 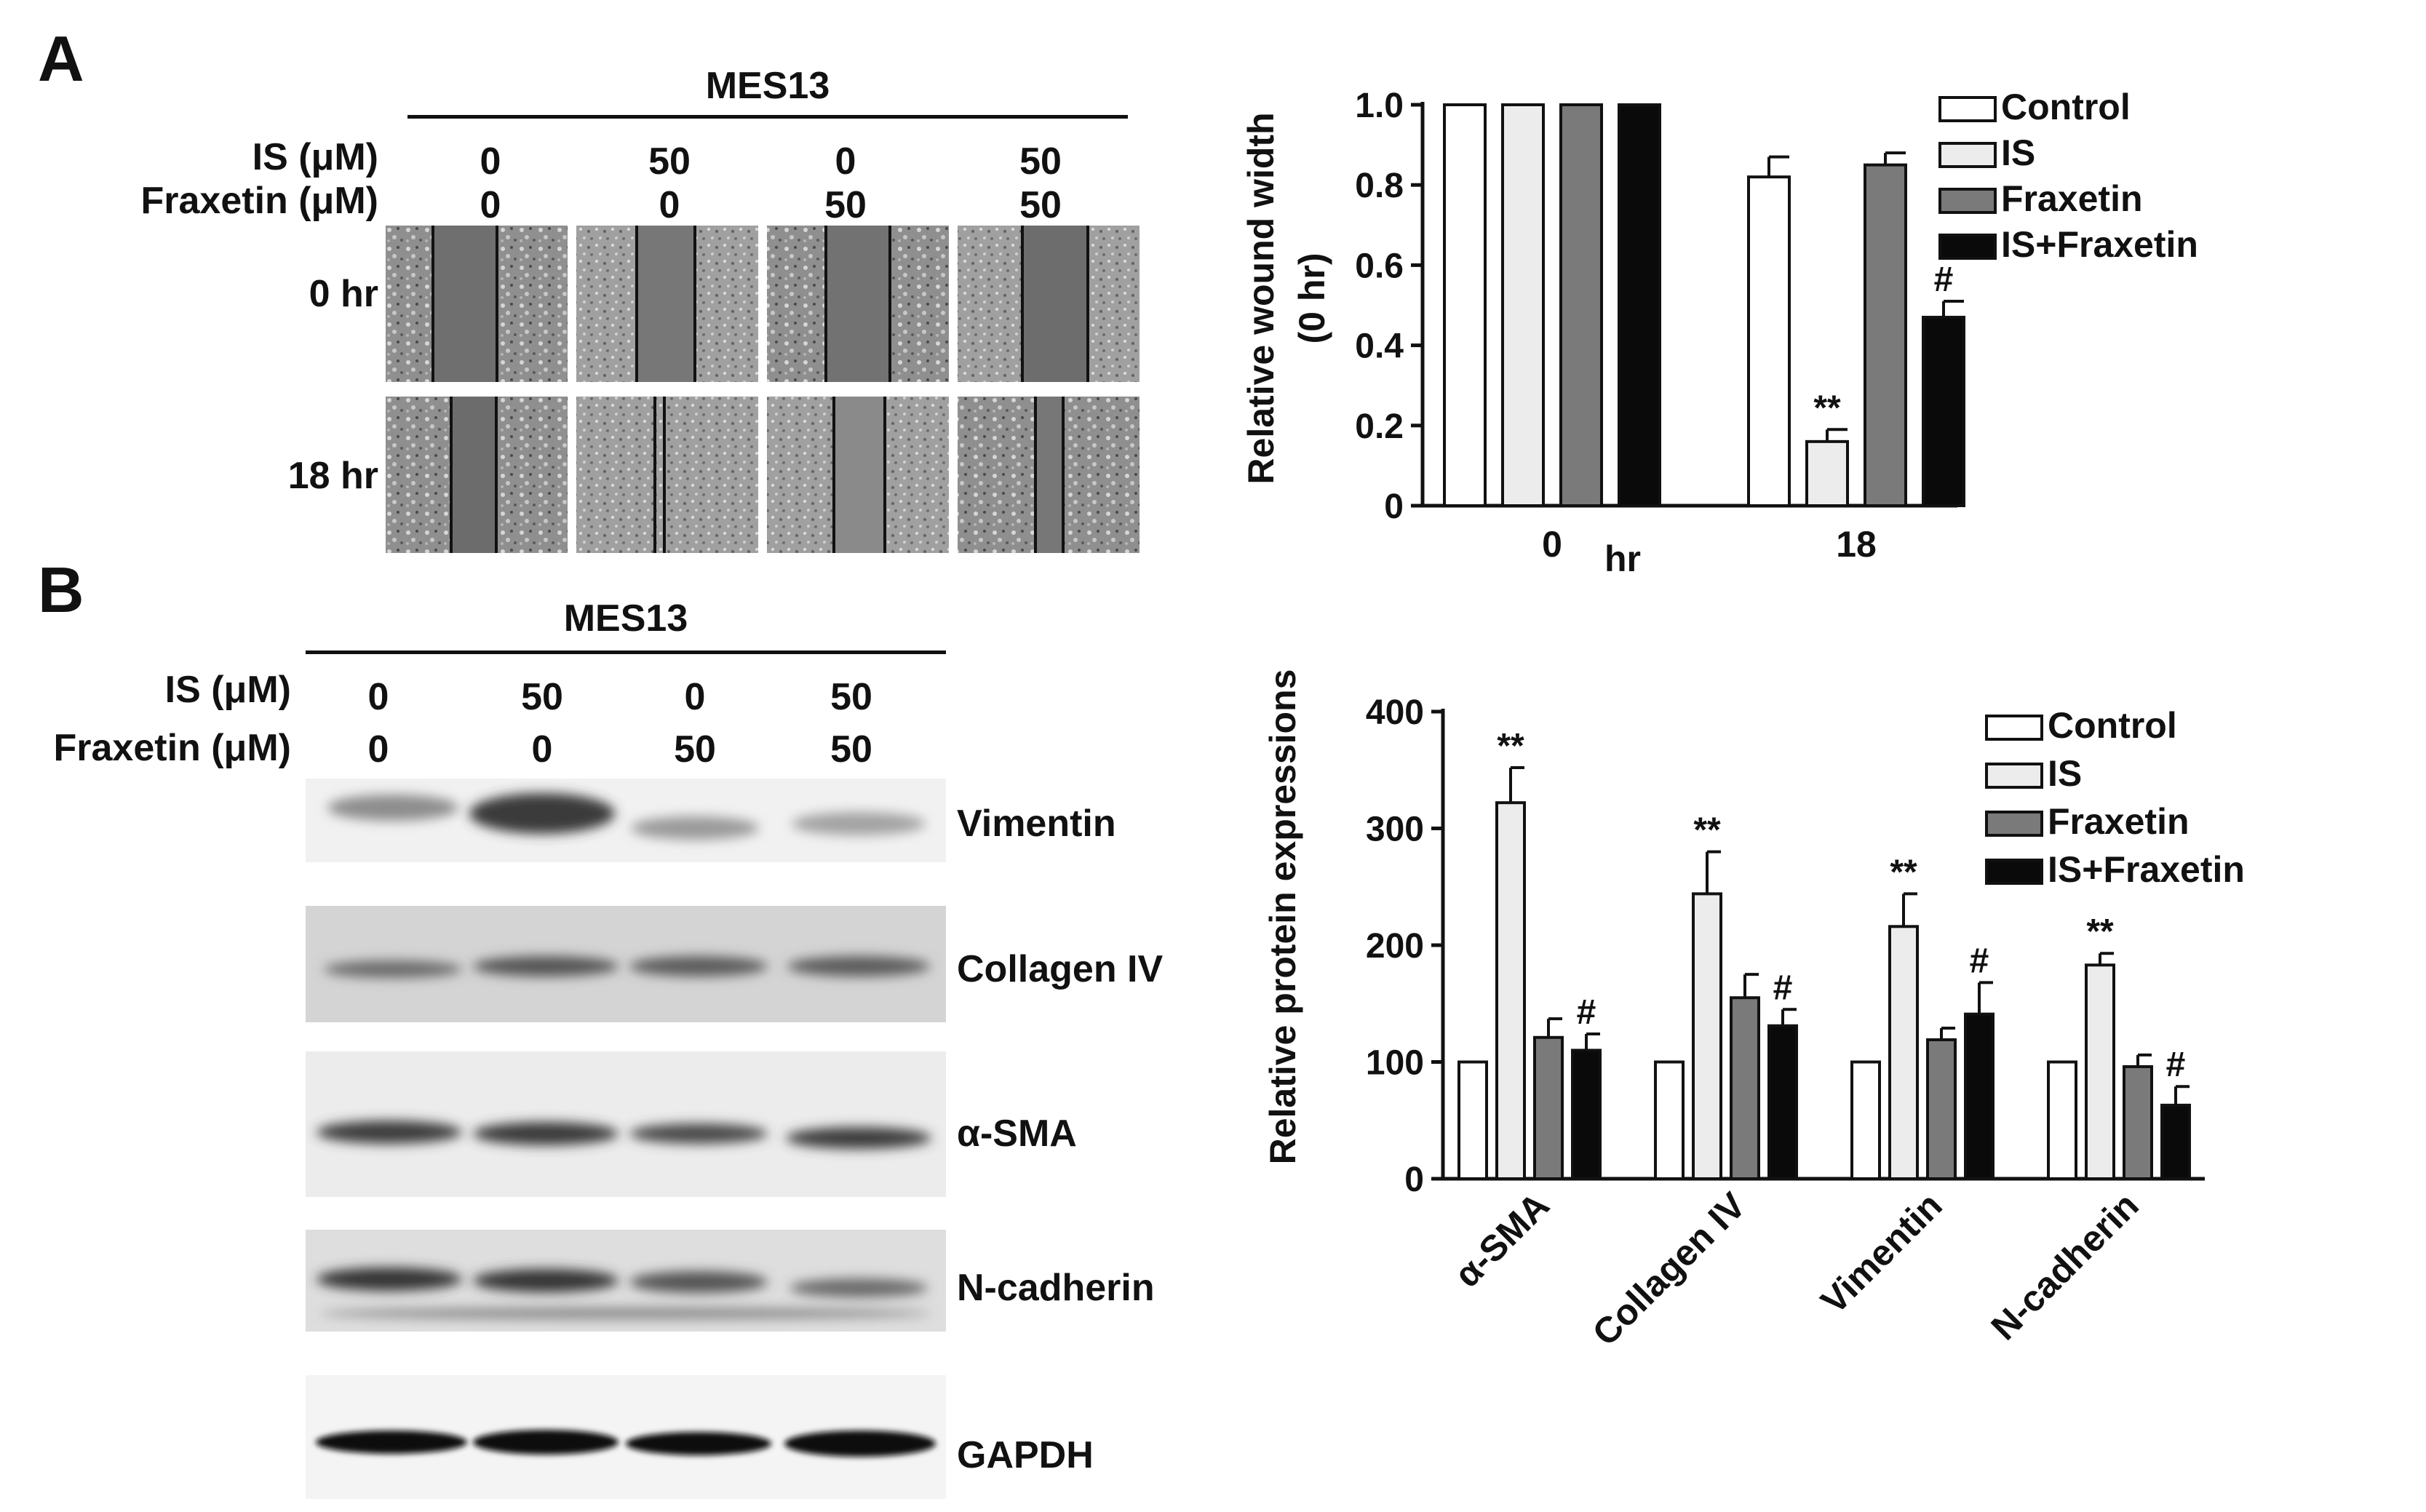 I want to click on y-tick-label: 300, so click(x=1395, y=830).